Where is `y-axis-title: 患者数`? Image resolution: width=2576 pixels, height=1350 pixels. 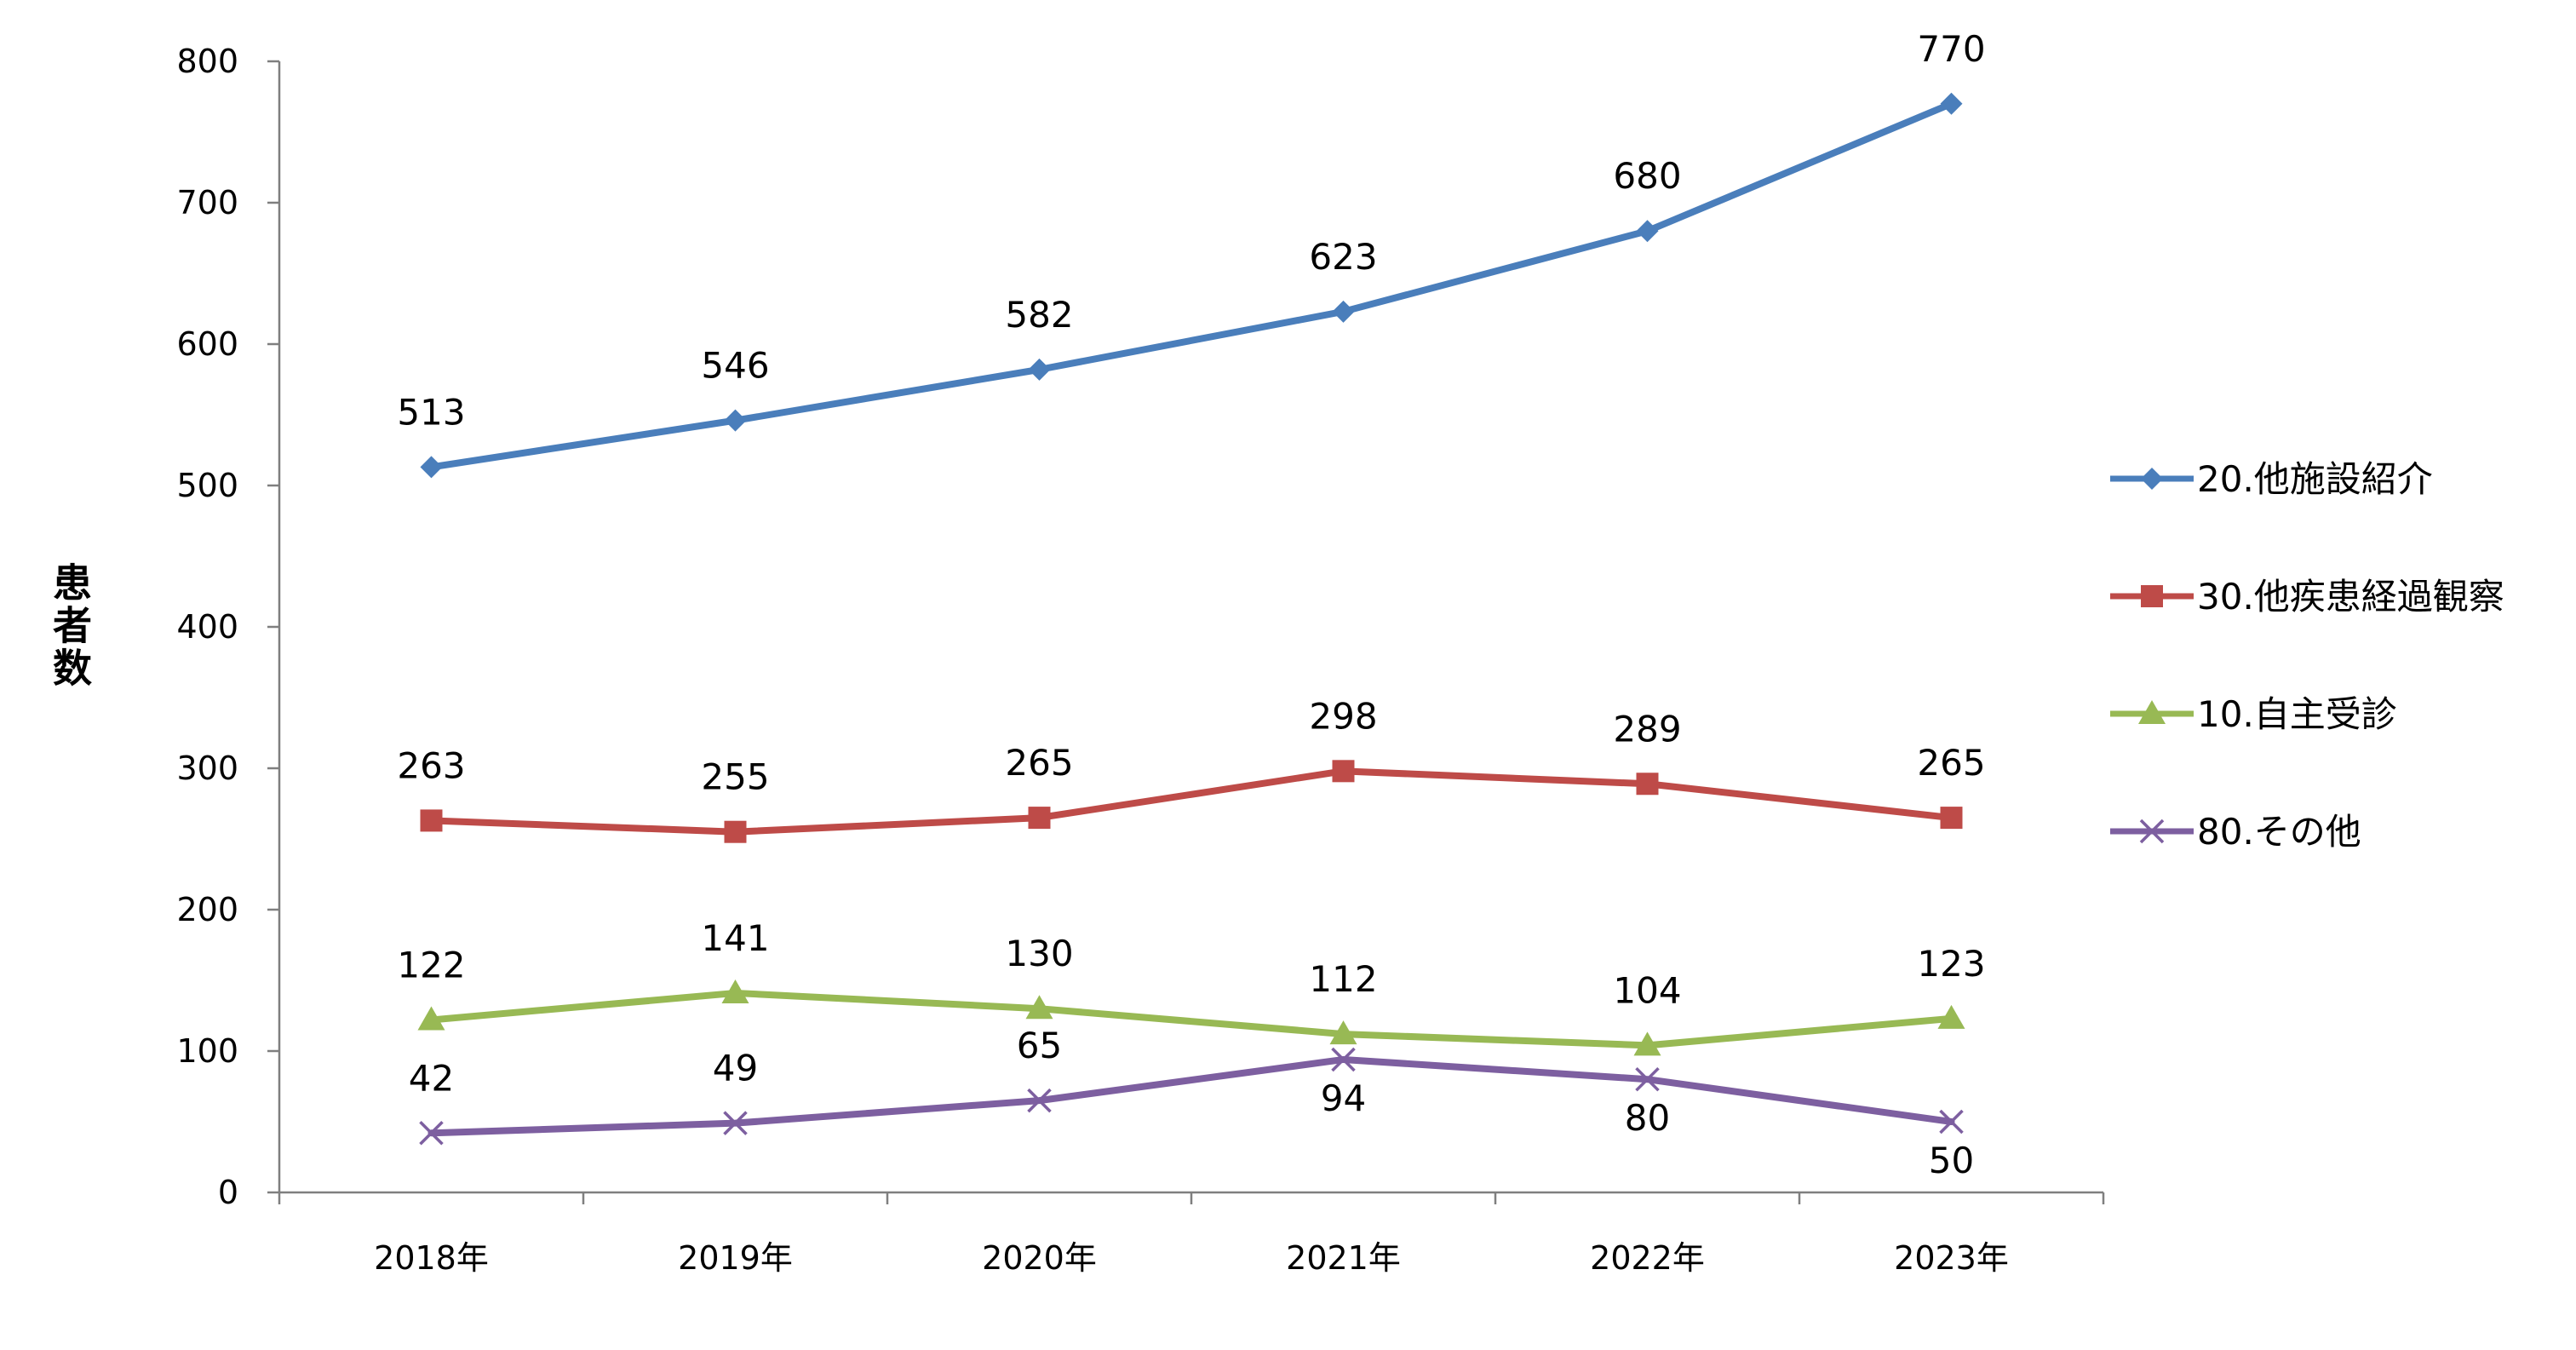 y-axis-title: 患者数 is located at coordinates (70, 626).